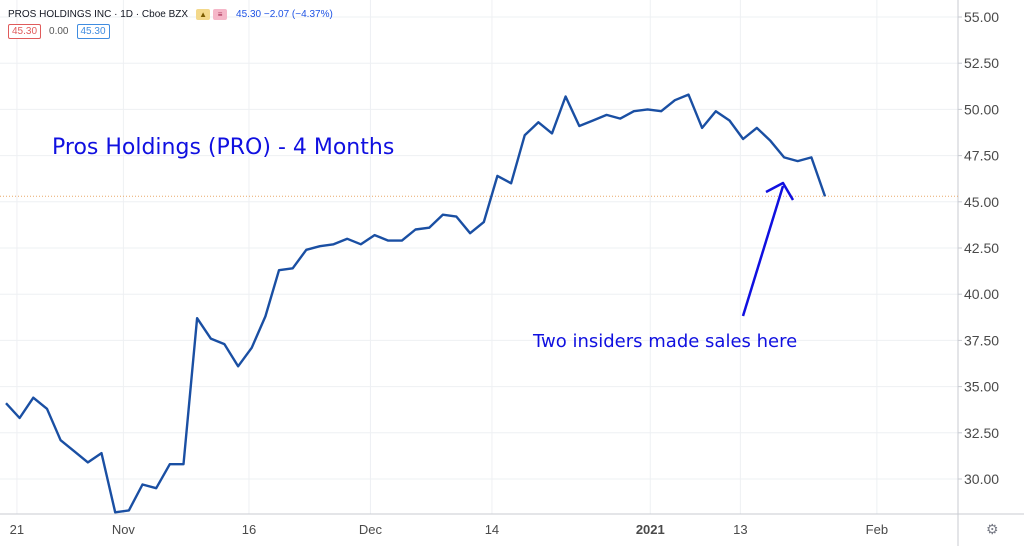  What do you see at coordinates (650, 529) in the screenshot?
I see `x-tick-label: 2021` at bounding box center [650, 529].